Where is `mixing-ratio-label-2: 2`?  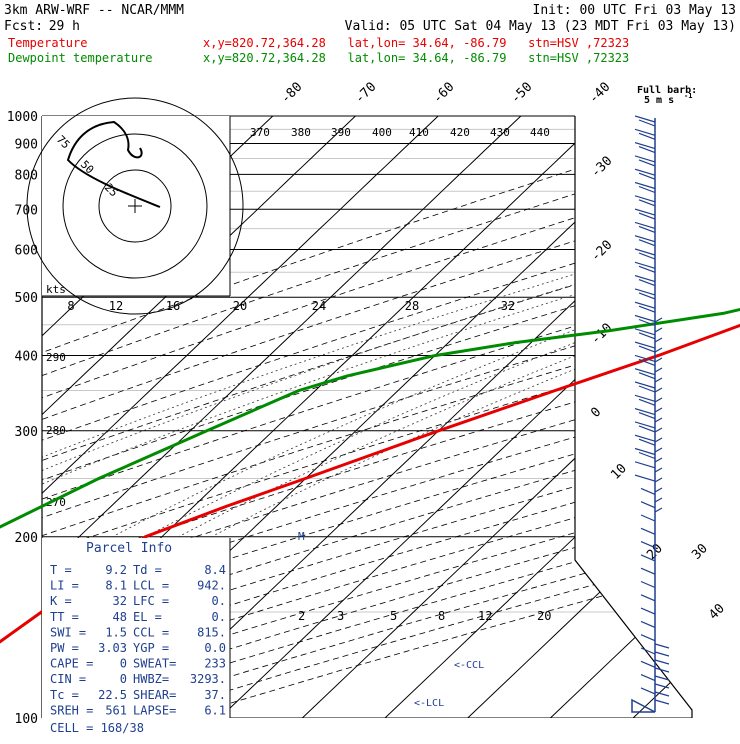
mixing-ratio-label-2: 2 is located at coordinates (301, 616).